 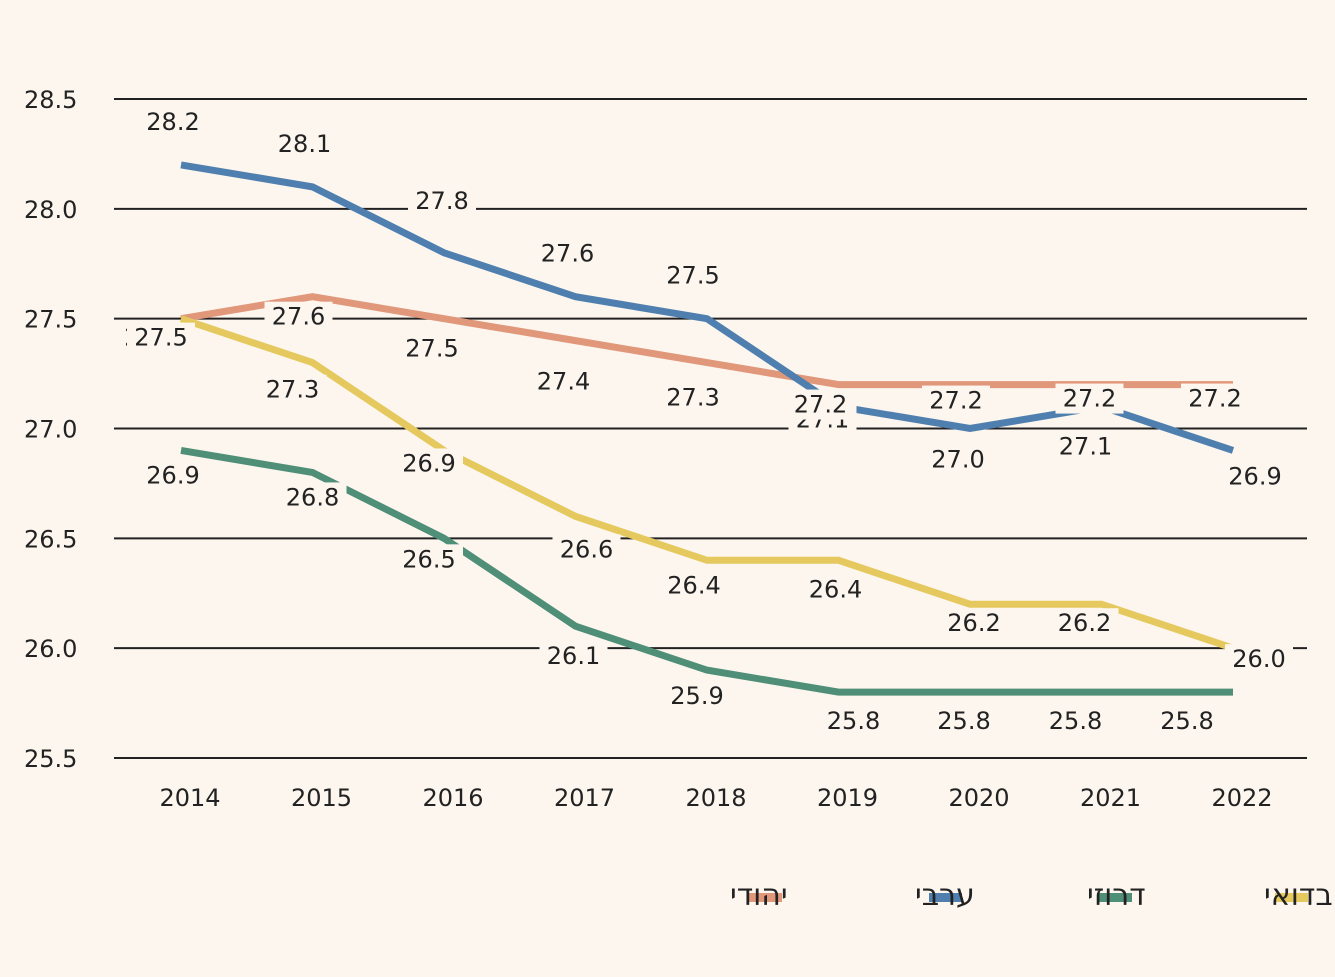 I want to click on x-tick-label: 2017, so click(x=584, y=798).